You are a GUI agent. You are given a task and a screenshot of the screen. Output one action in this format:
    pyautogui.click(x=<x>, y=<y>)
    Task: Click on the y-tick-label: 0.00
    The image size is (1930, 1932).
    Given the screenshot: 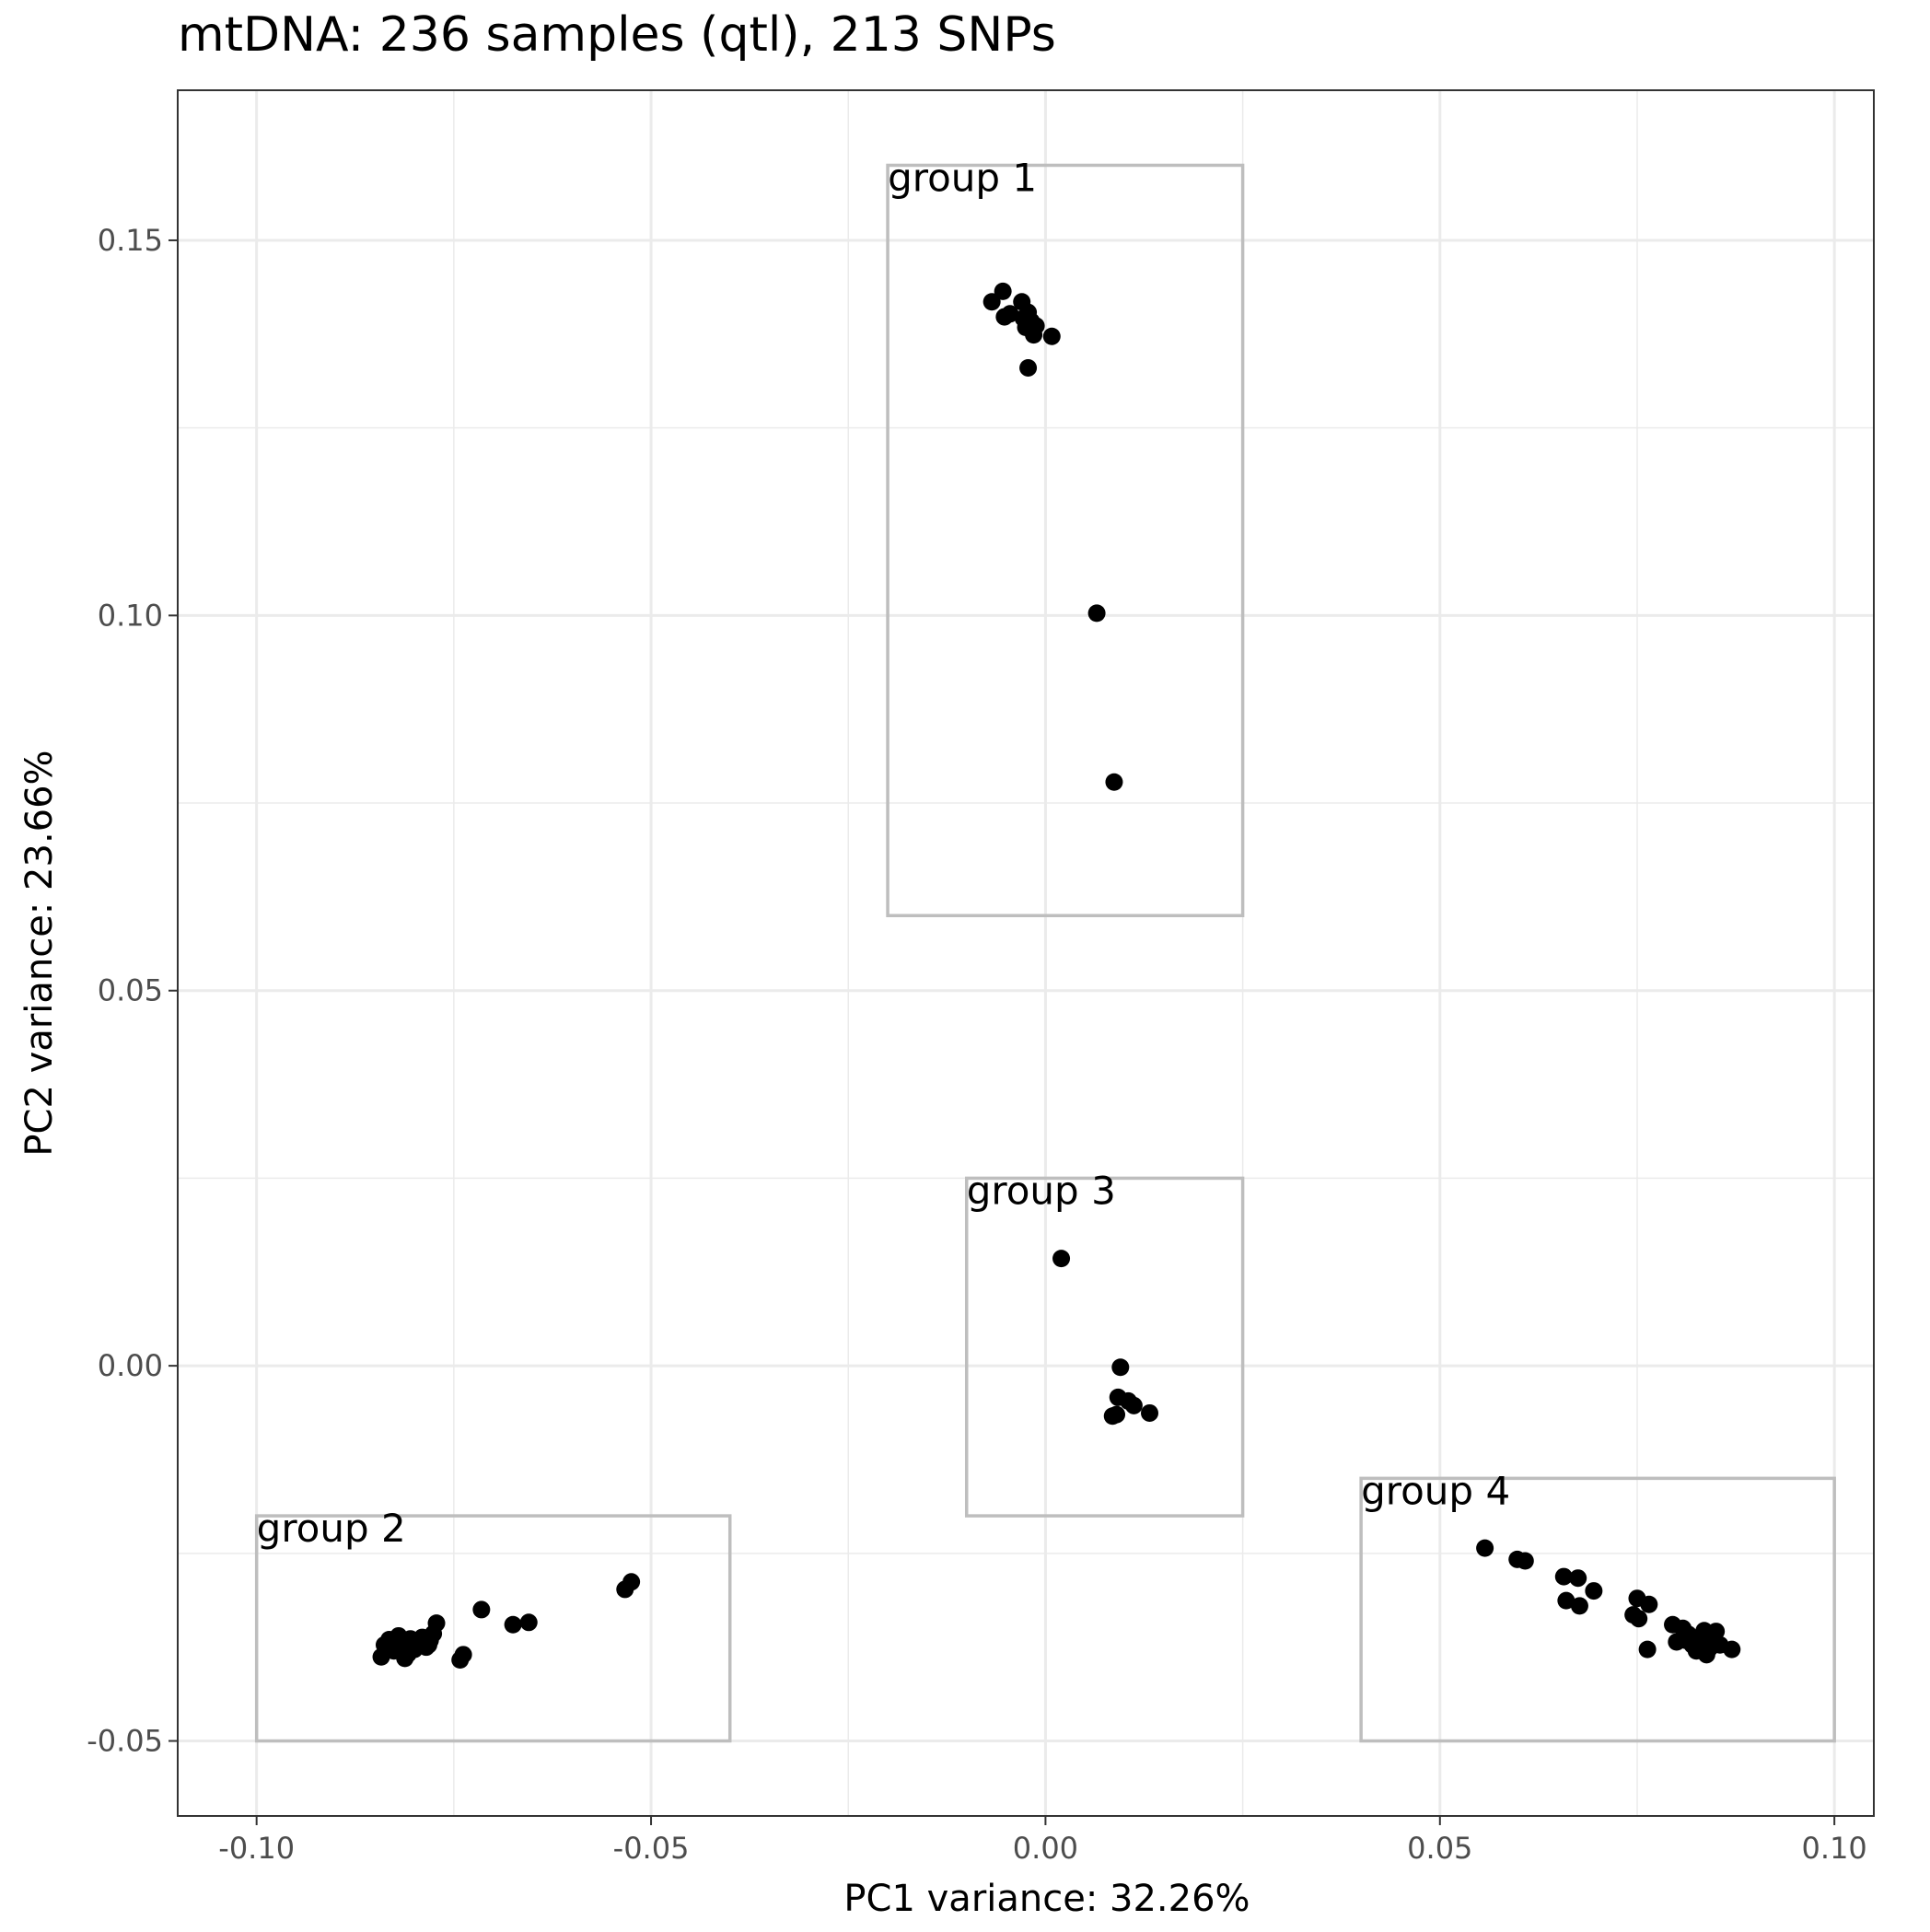 What is the action you would take?
    pyautogui.click(x=130, y=1365)
    